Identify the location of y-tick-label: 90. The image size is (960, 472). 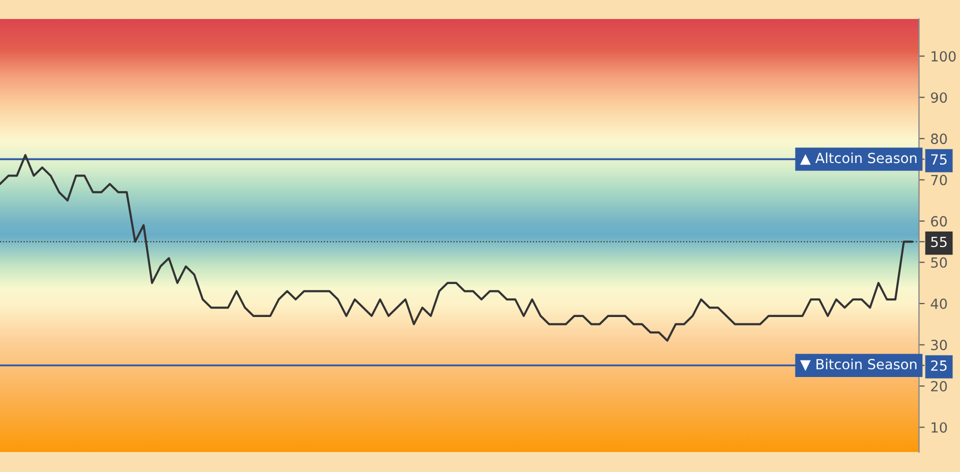
(938, 97).